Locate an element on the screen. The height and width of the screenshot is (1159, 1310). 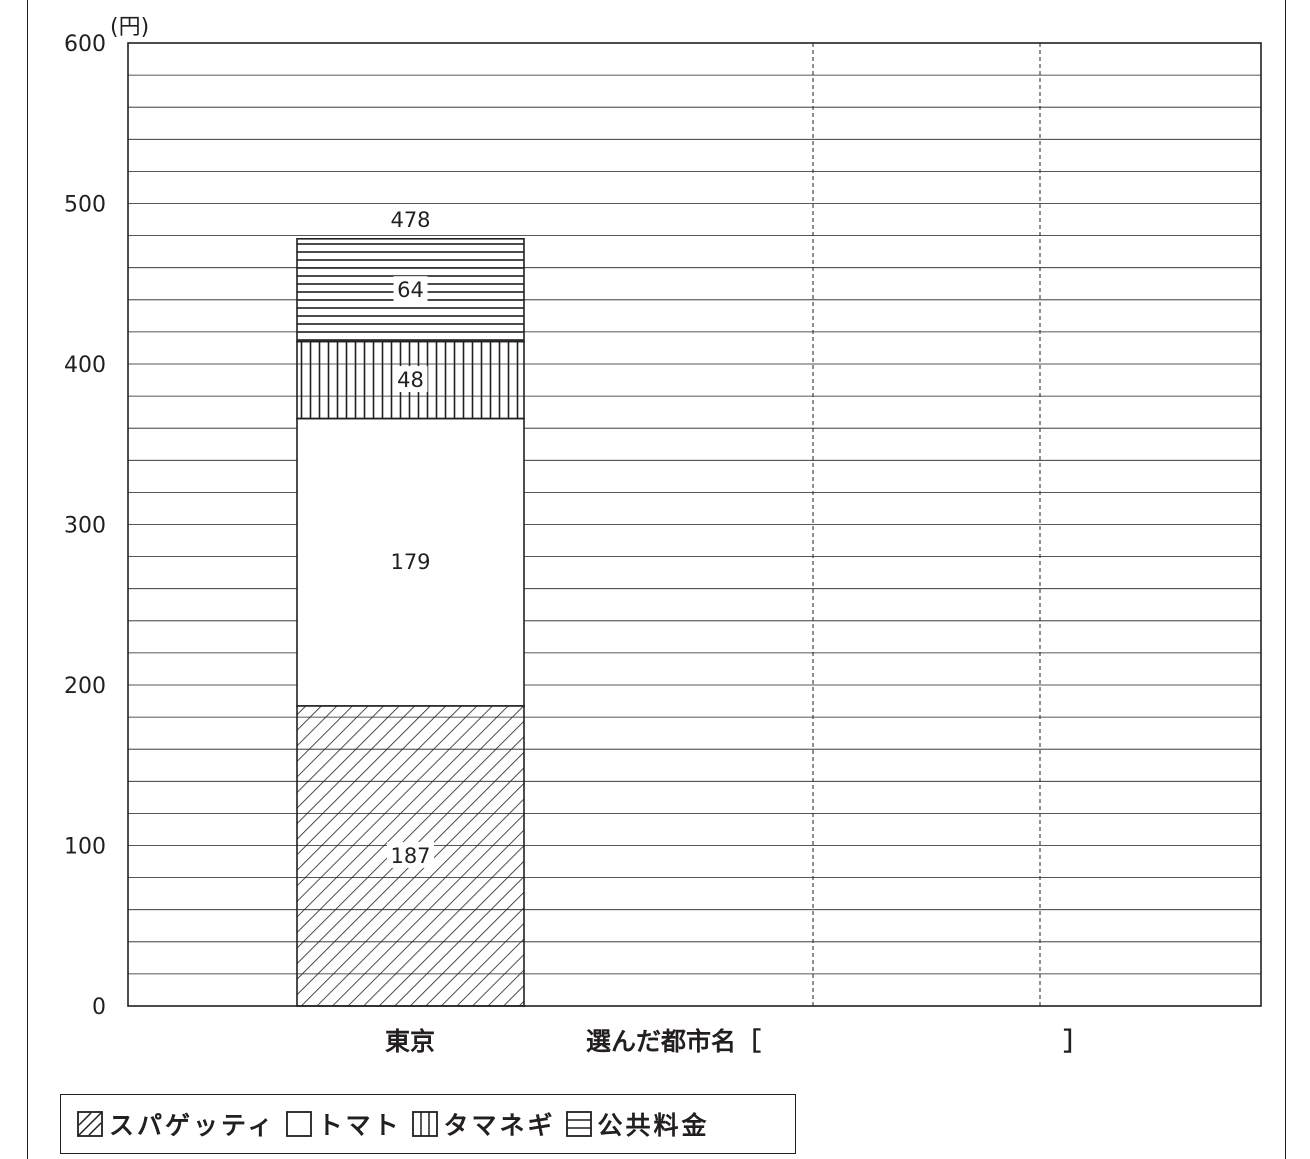
segment-label: 48 is located at coordinates (410, 380).